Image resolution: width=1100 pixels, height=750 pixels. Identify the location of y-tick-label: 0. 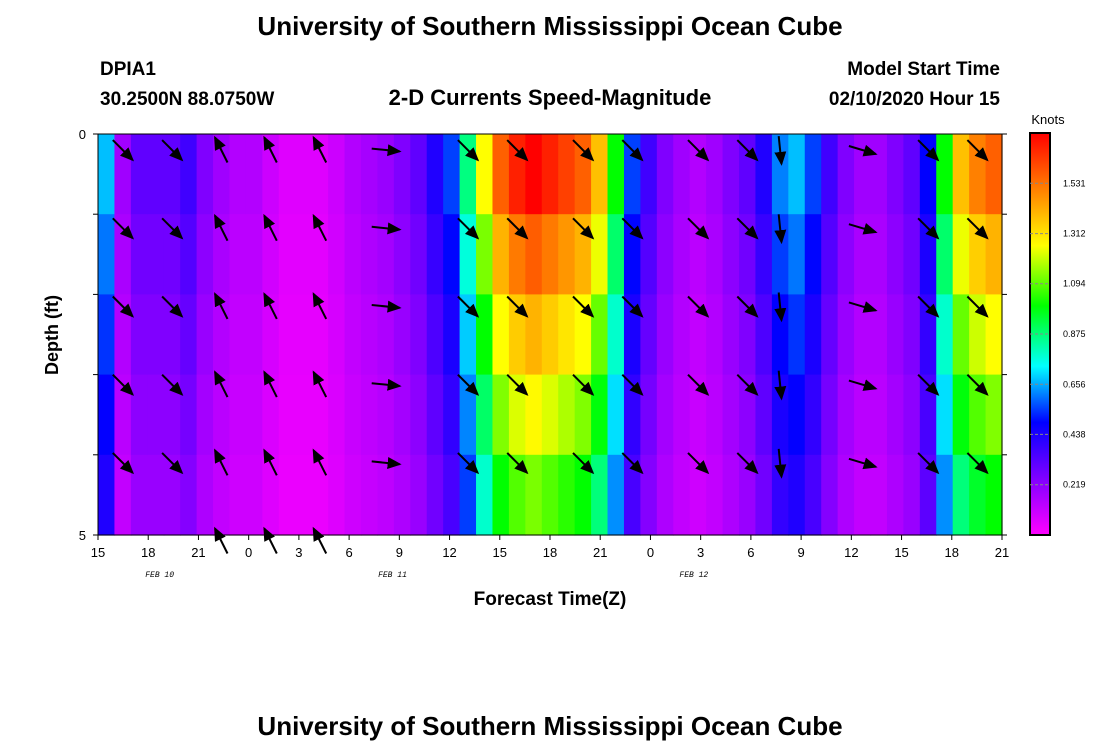
(82, 134).